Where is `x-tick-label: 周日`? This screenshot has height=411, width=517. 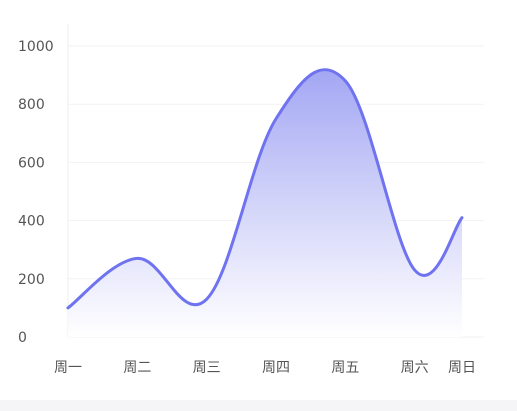 x-tick-label: 周日 is located at coordinates (462, 368).